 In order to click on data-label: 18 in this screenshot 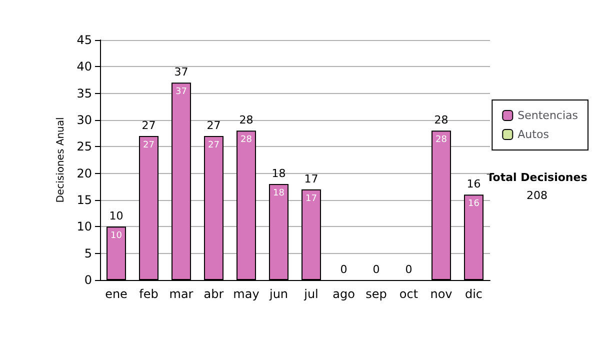, I will do `click(279, 193)`.